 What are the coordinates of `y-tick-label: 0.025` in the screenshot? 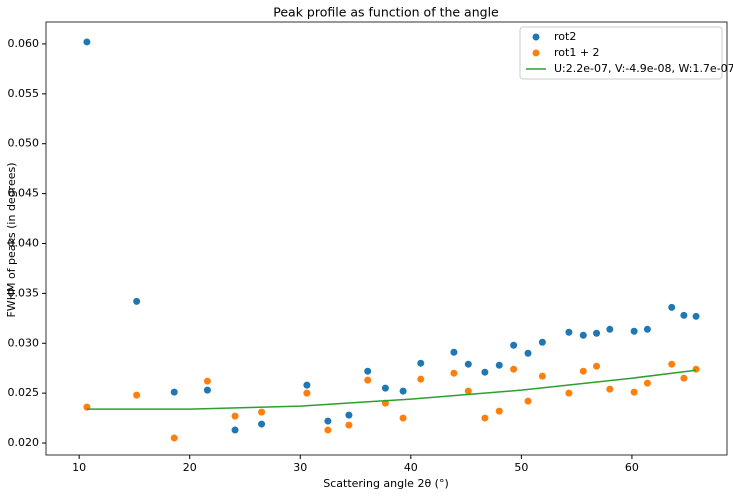 It's located at (24, 392).